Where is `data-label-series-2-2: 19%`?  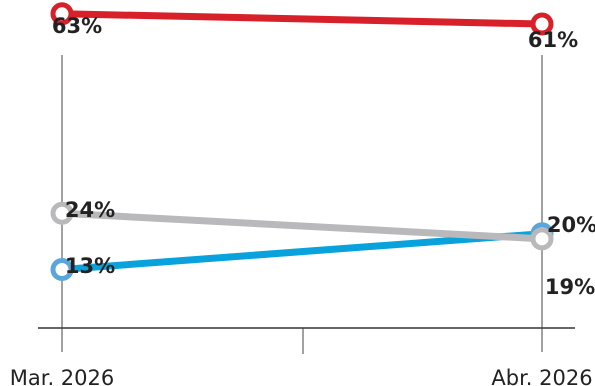 data-label-series-2-2: 19% is located at coordinates (570, 287).